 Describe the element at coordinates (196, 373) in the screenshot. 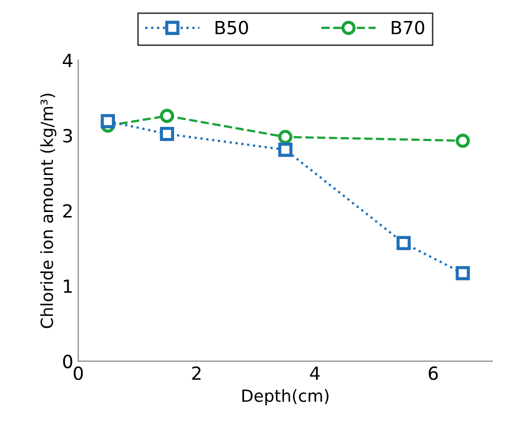

I see `x-tick-label: 2` at that location.